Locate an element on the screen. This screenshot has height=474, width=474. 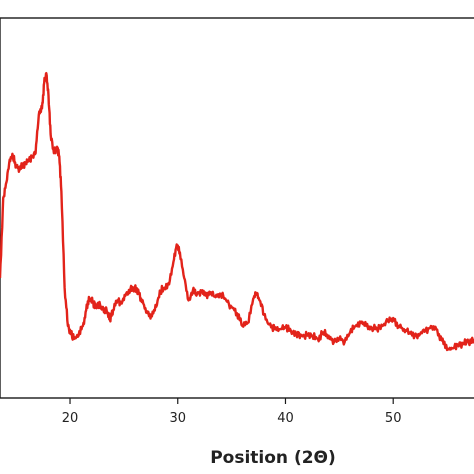
x-tick-label: 20 is located at coordinates (70, 418).